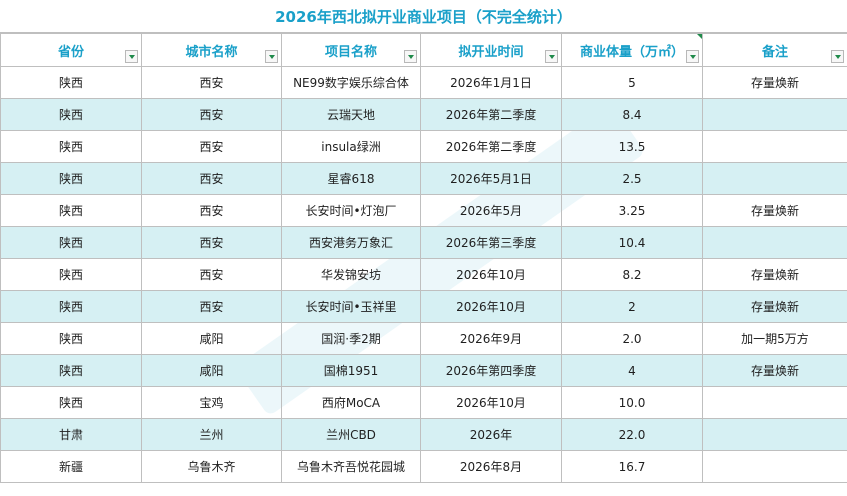 This screenshot has height=496, width=847. I want to click on column-header-label: 城市名称, so click(211, 52).